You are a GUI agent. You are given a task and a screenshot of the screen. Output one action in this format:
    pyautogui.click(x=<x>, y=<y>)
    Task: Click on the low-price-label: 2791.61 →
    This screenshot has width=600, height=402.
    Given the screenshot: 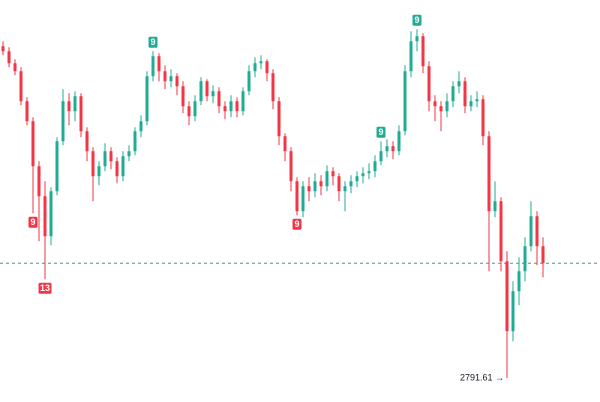 What is the action you would take?
    pyautogui.click(x=482, y=377)
    